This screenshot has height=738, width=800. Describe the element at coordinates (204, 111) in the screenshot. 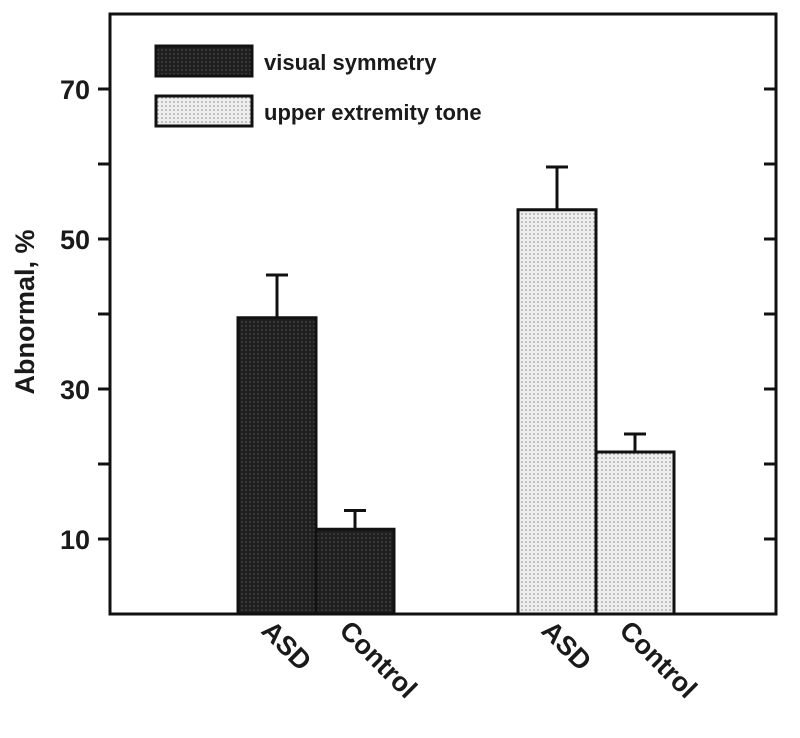

I see `legend-swatch-upper-extremity-tone` at that location.